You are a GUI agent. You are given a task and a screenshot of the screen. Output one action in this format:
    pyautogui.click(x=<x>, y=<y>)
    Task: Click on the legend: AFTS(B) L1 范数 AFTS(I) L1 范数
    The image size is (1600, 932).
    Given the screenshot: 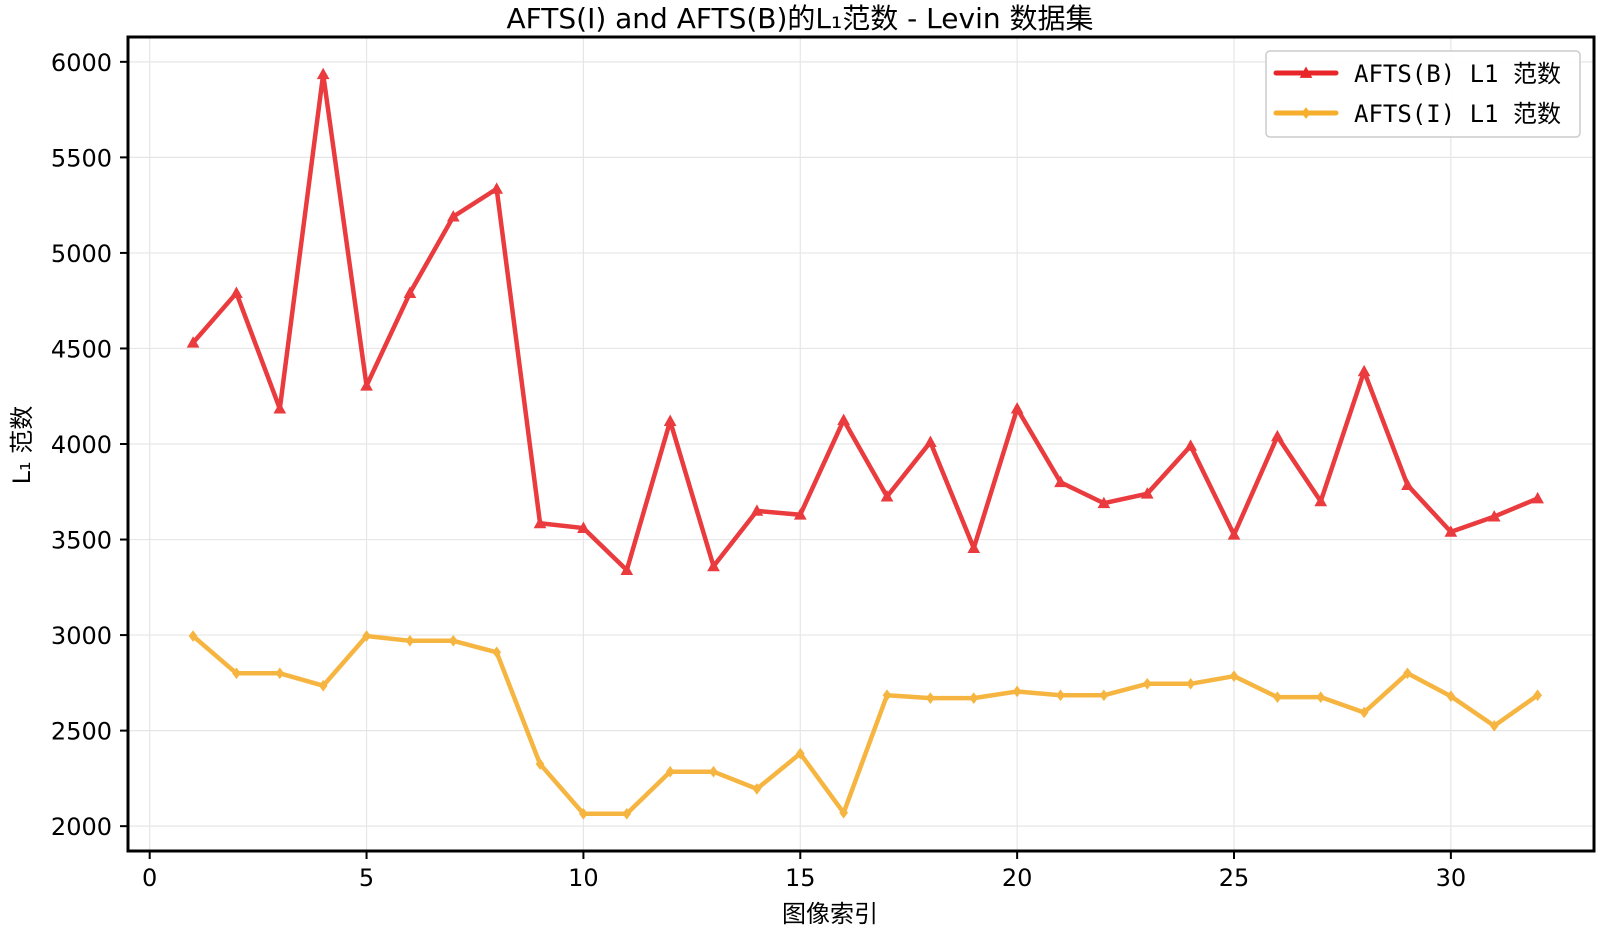 What is the action you would take?
    pyautogui.click(x=1423, y=94)
    